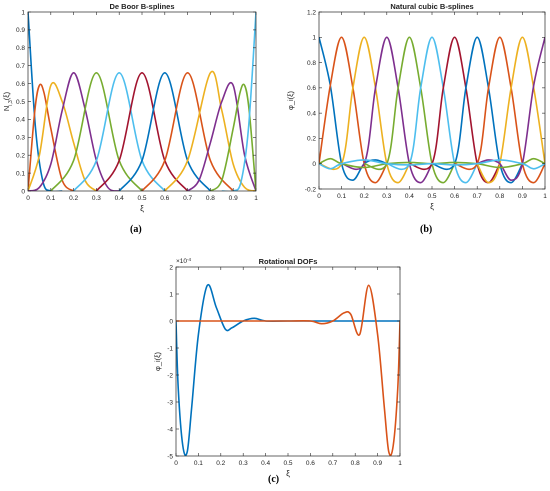  I want to click on chart-b-xtick-label: 0.7, so click(477, 196).